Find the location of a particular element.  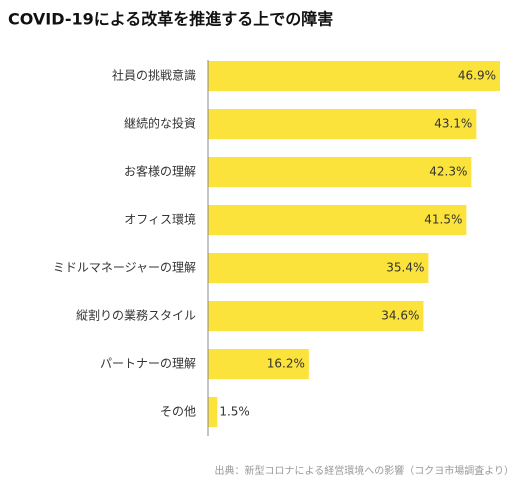

category-label: パートナーの理解 is located at coordinates (148, 364).